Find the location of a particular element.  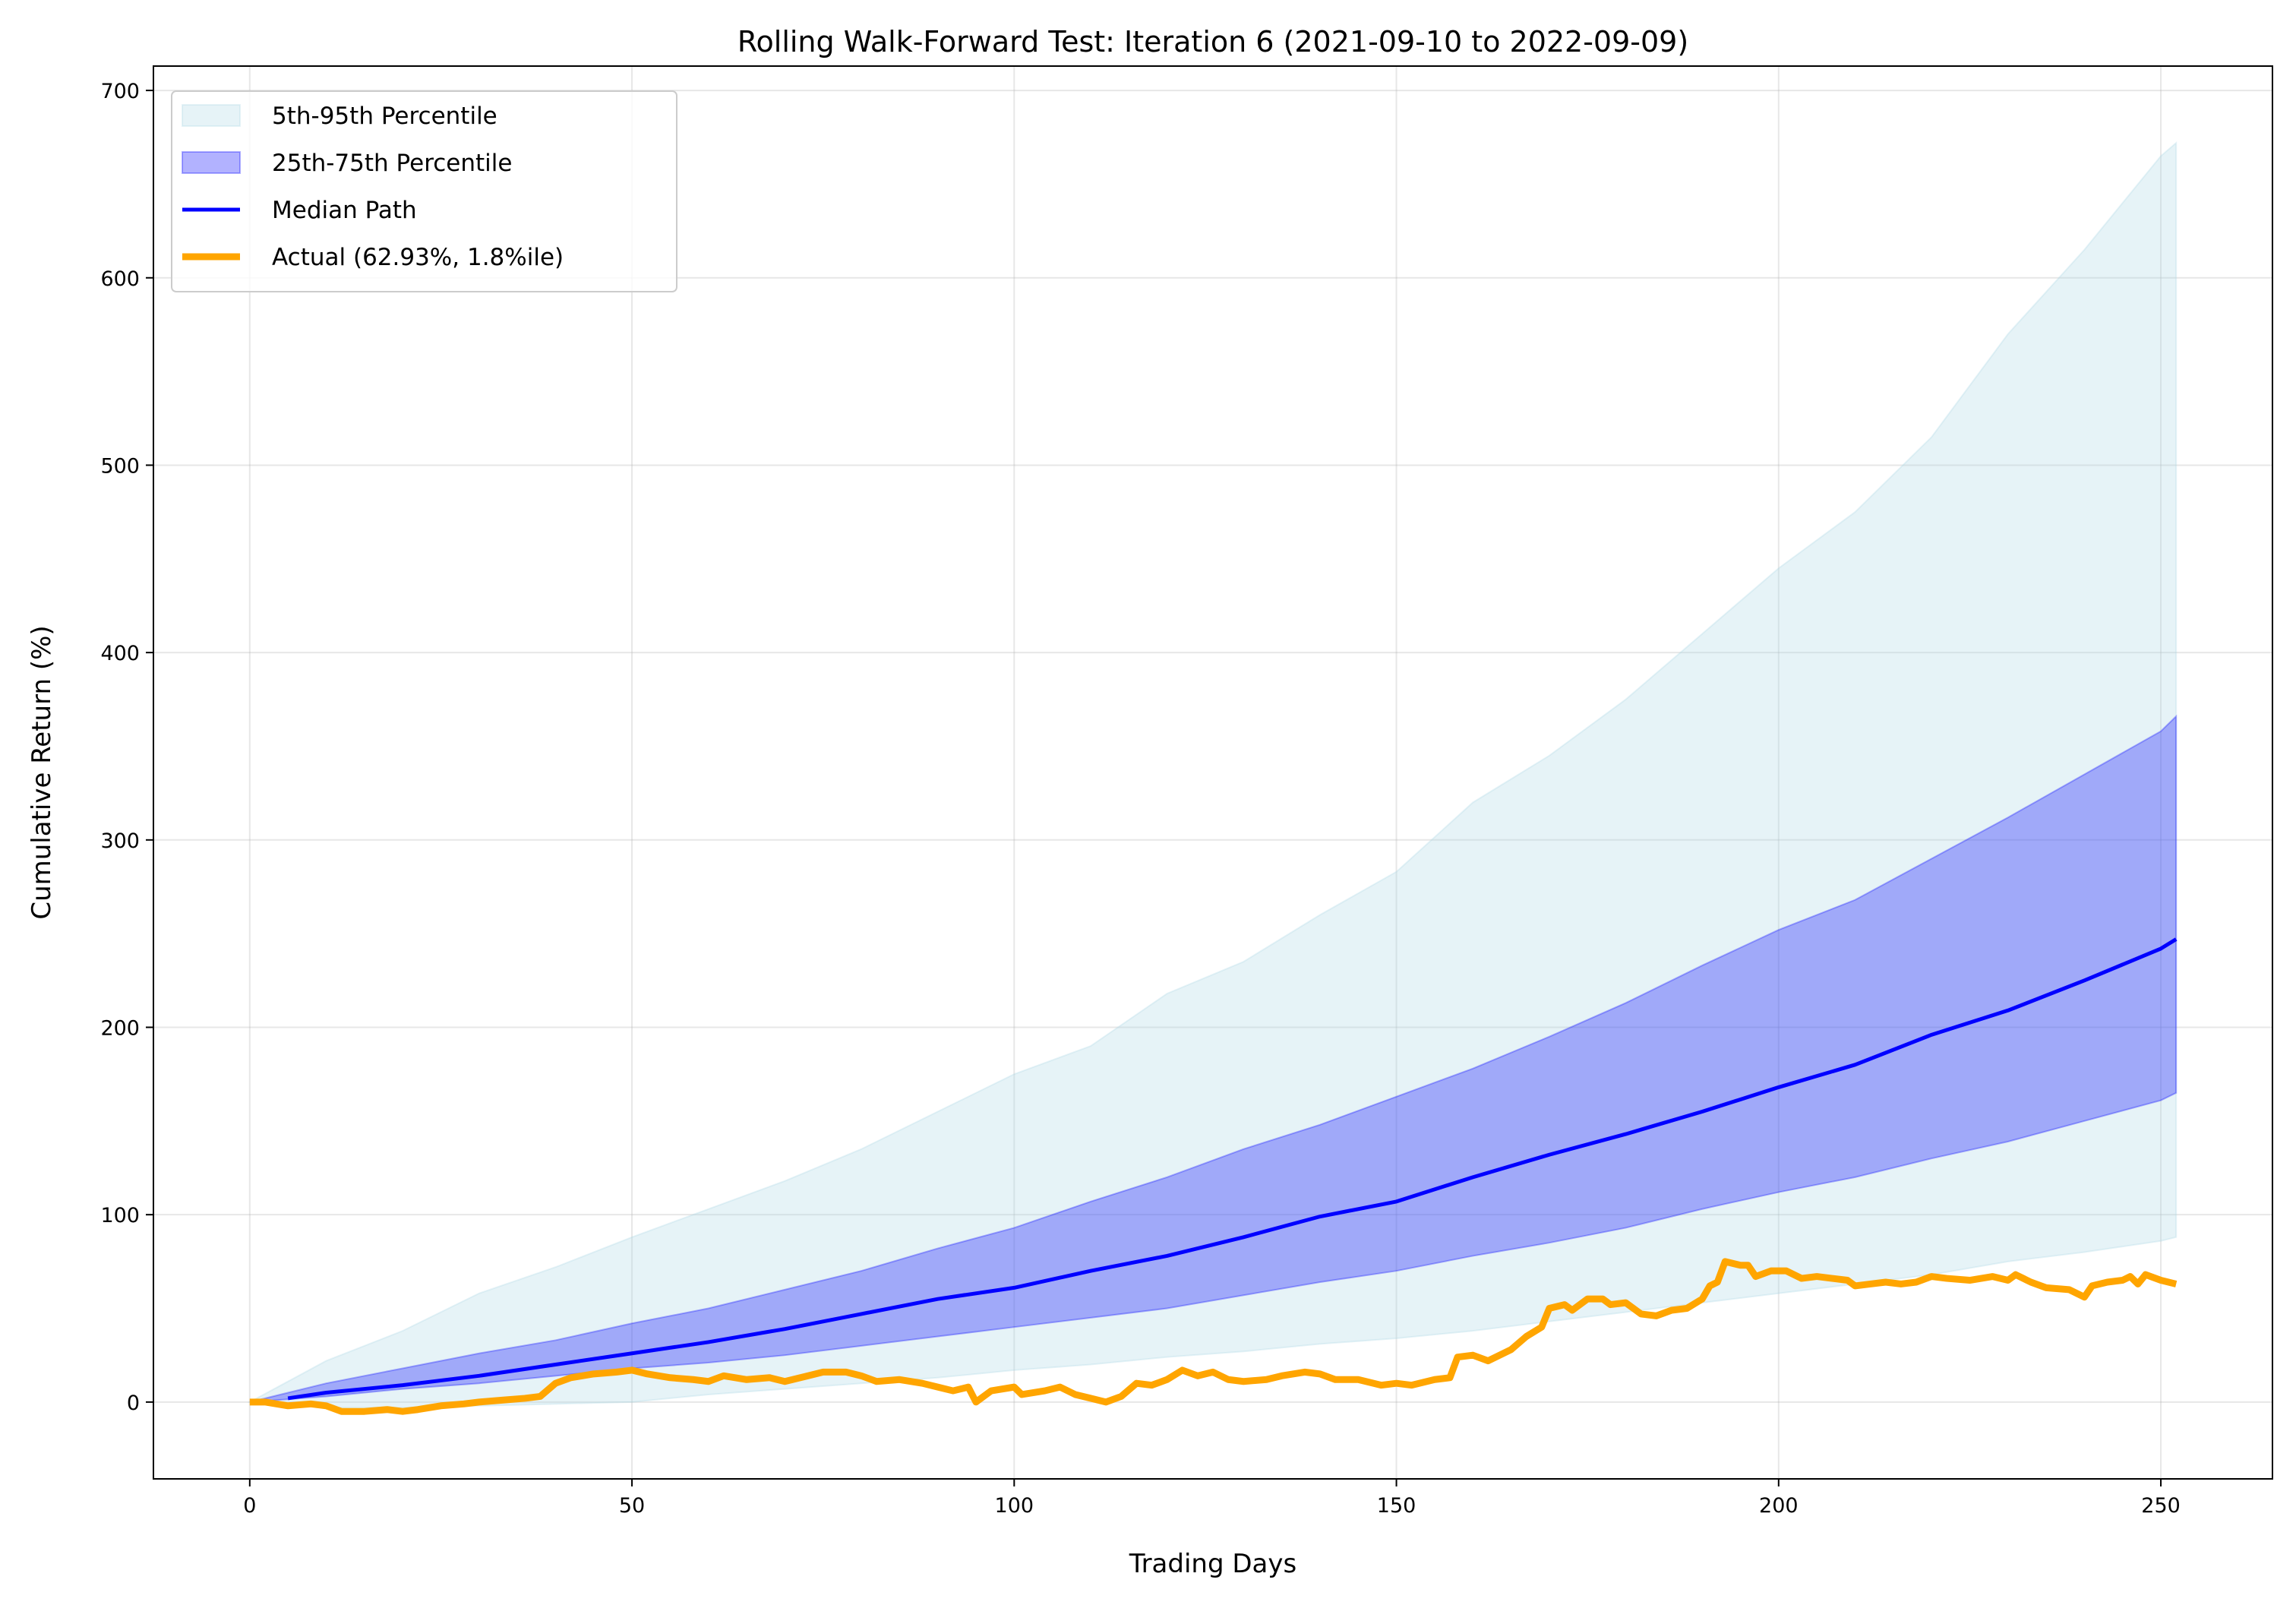

x-axis-label: Trading Days is located at coordinates (1212, 1564).